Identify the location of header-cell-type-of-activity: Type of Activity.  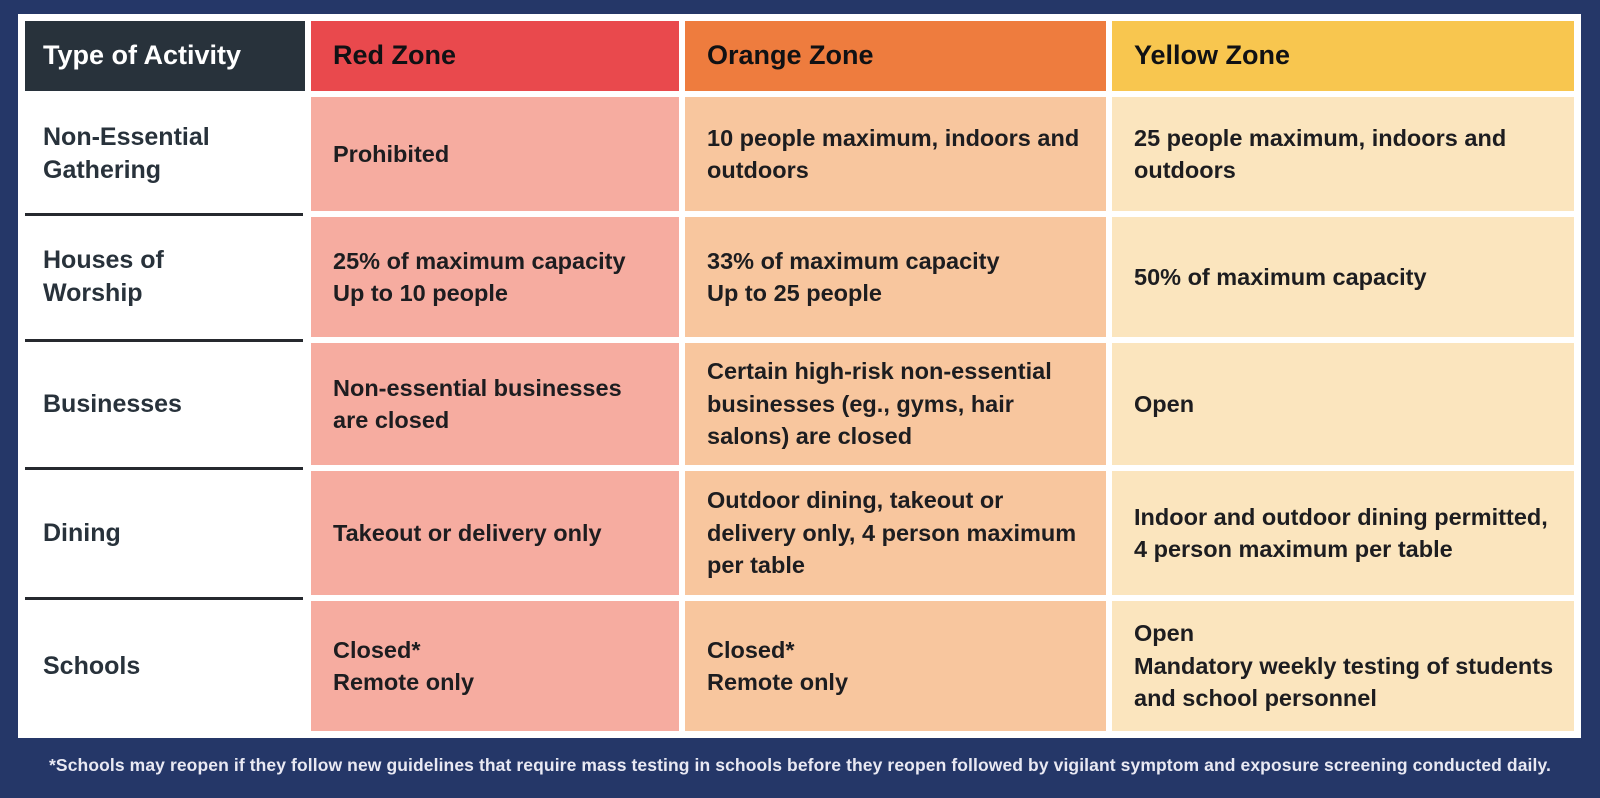
(165, 56).